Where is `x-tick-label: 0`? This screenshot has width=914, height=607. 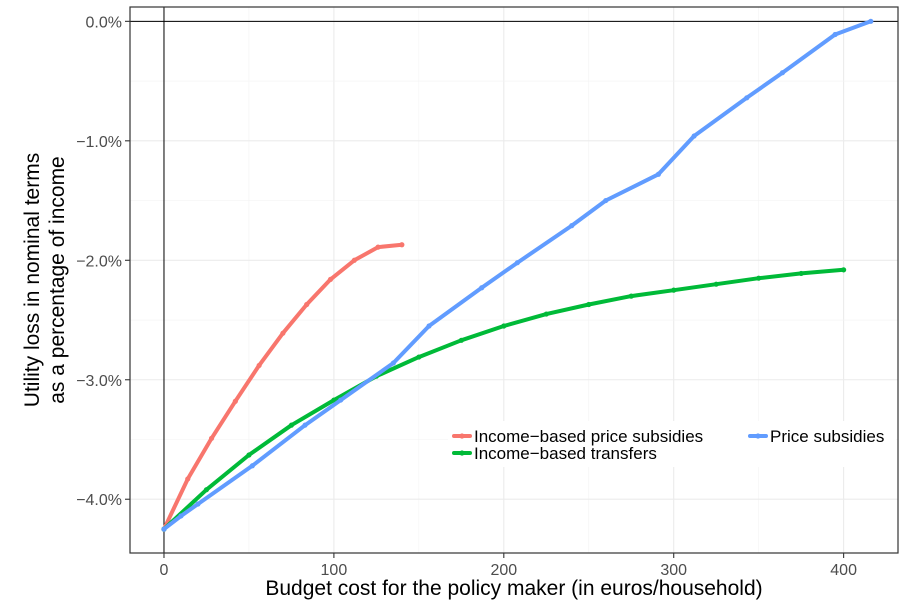 x-tick-label: 0 is located at coordinates (164, 570).